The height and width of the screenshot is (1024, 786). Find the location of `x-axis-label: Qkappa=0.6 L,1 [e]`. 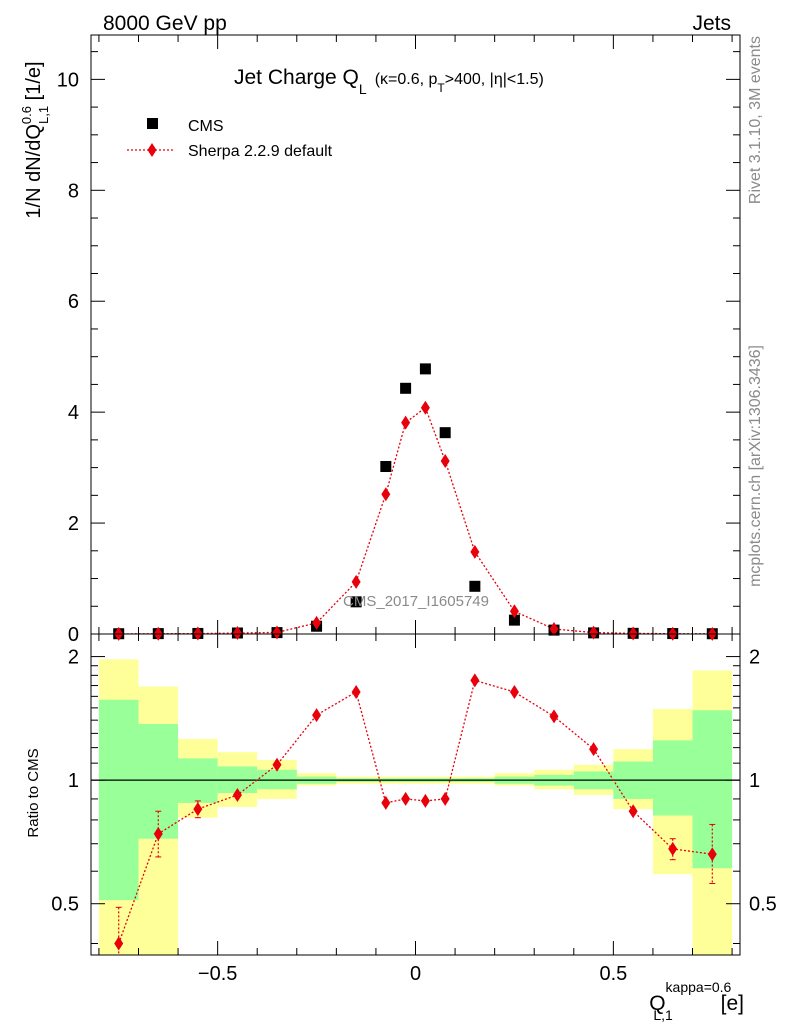

x-axis-label: Qkappa=0.6 L,1 [e] is located at coordinates (696, 1001).